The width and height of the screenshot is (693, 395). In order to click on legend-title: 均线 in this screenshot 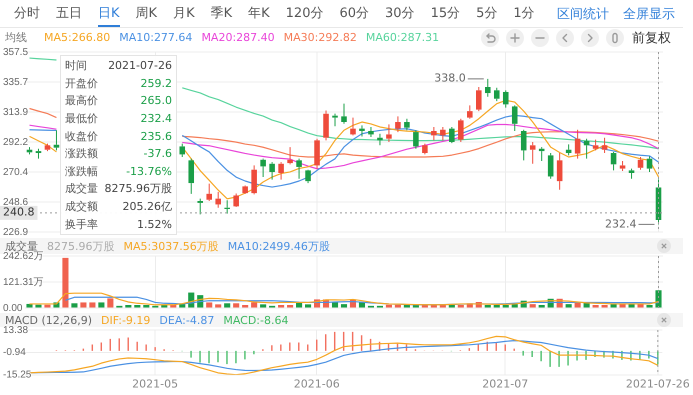, I will do `click(16, 37)`.